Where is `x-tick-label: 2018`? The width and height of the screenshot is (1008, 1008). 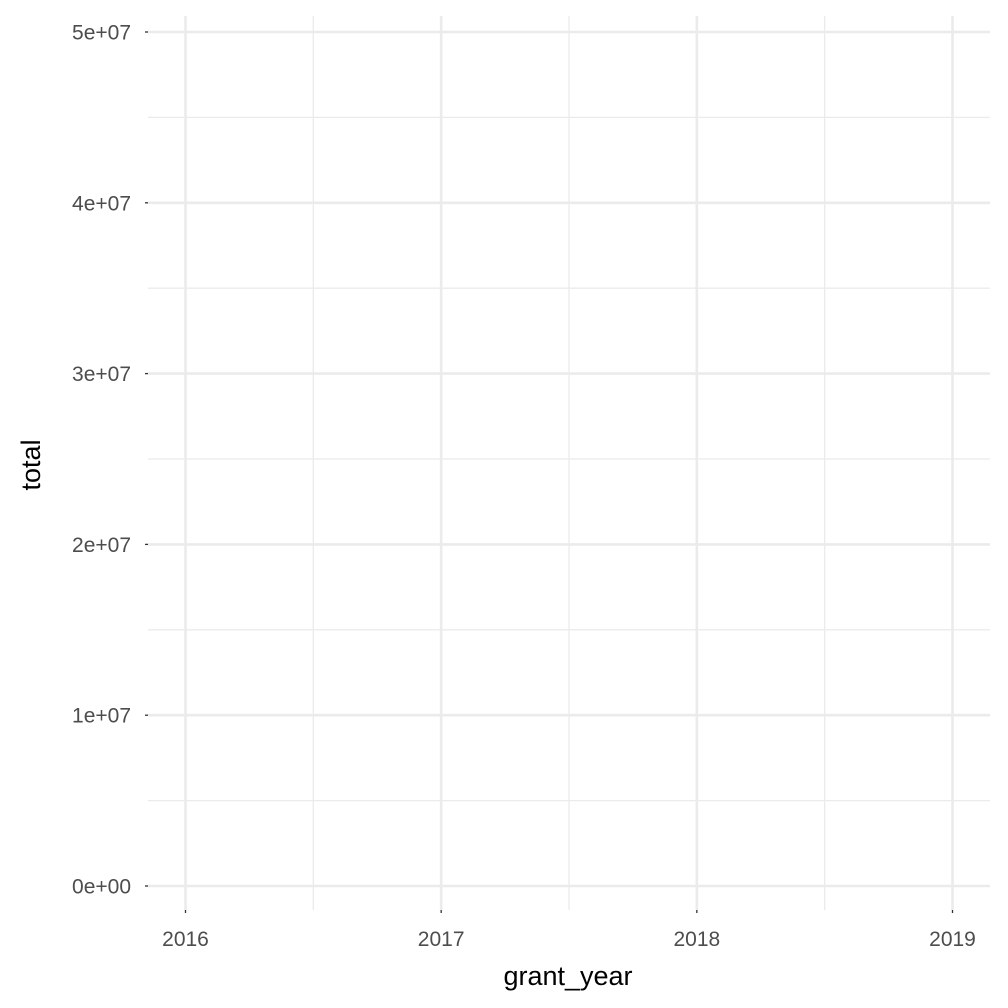
x-tick-label: 2018 is located at coordinates (696, 939).